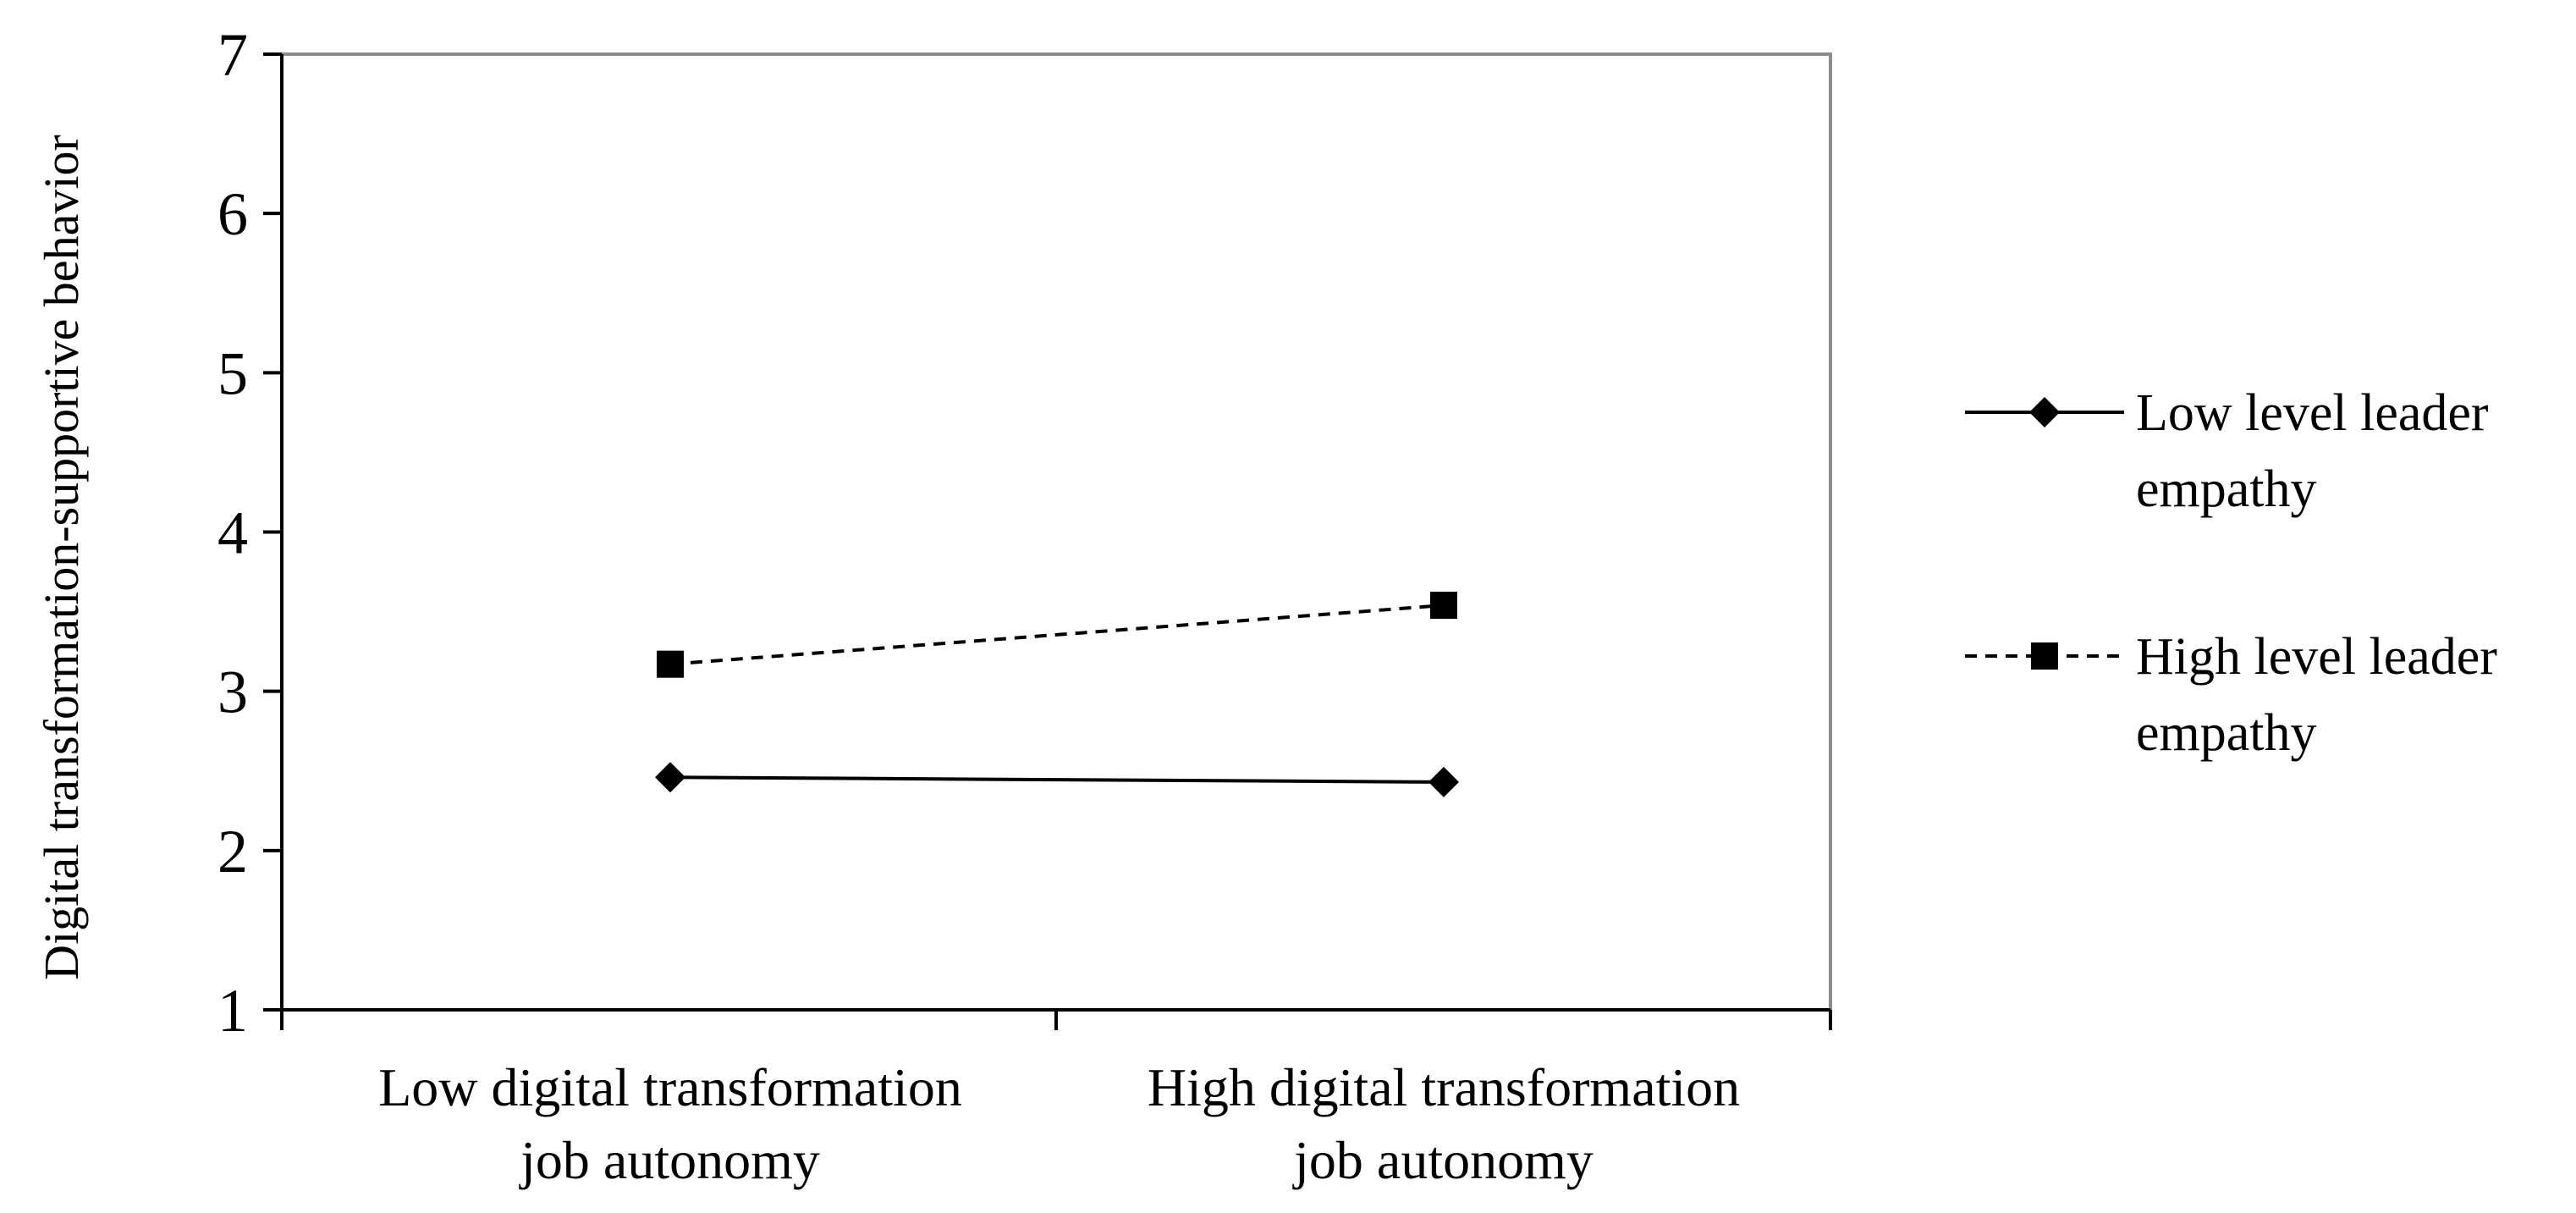 This screenshot has width=2576, height=1213. I want to click on x-category-label-line: Low digital transformation, so click(670, 1087).